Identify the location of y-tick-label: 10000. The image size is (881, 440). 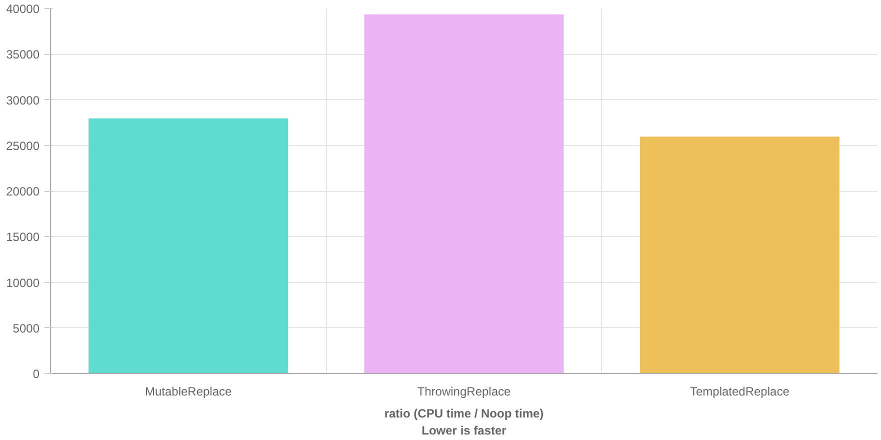
(23, 283).